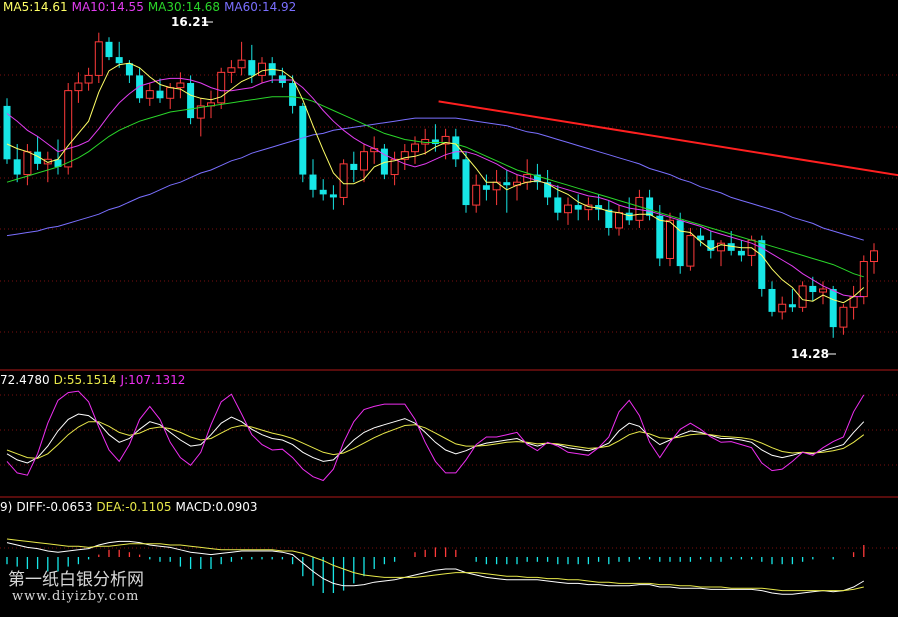 The width and height of the screenshot is (898, 617). Describe the element at coordinates (260, 7) in the screenshot. I see `legend-entry: MA60:14.92` at that location.